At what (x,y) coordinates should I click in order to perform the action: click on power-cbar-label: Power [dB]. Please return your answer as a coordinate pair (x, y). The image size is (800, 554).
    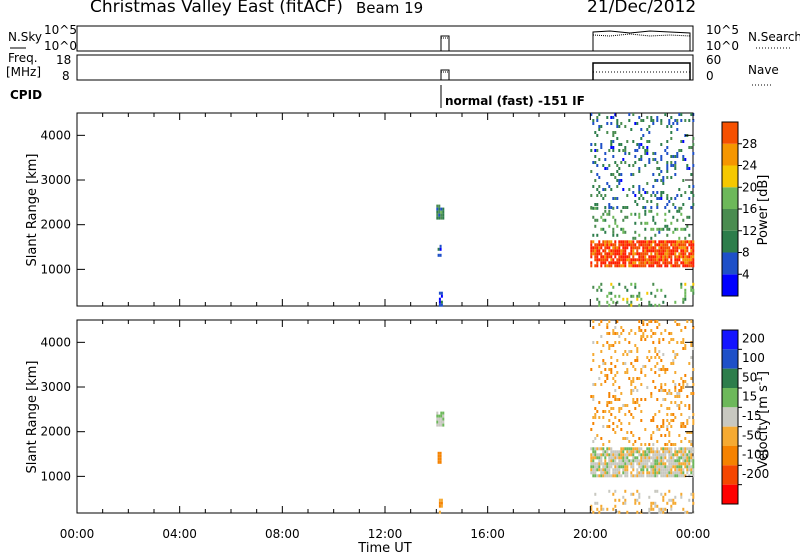
    Looking at the image, I should click on (763, 210).